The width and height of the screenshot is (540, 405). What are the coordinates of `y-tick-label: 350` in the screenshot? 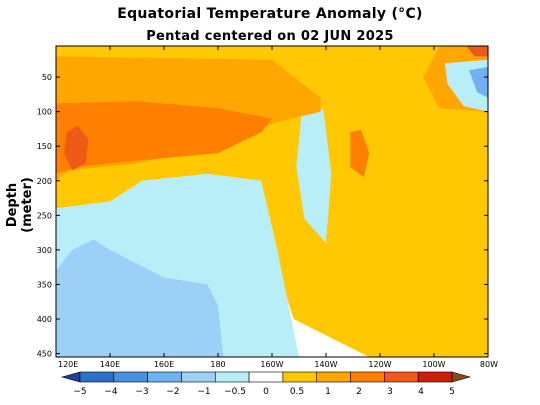 It's located at (44, 284).